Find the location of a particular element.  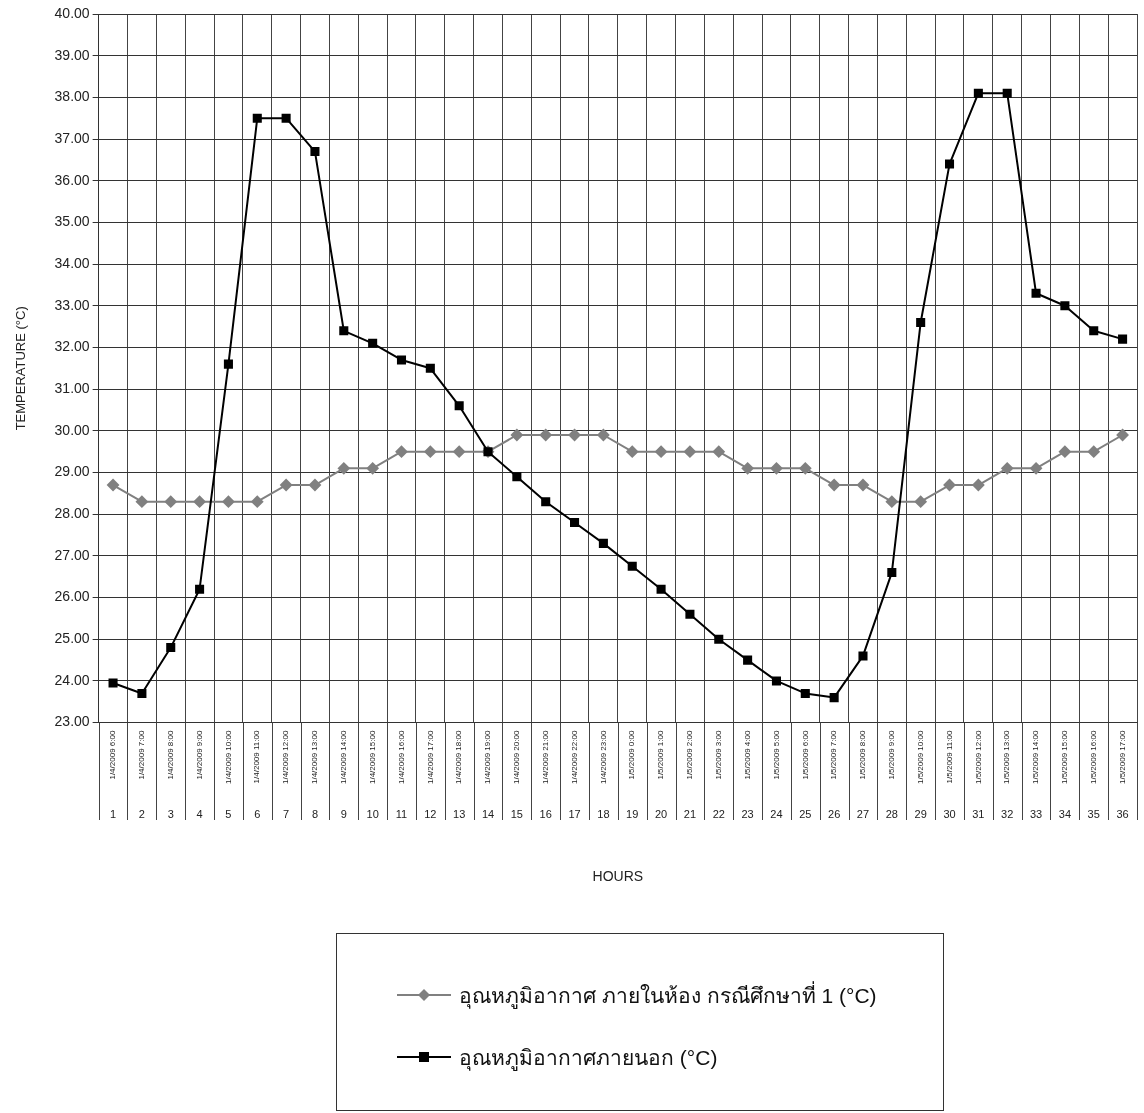

x-tick-label: 1/4/2009 13:00 is located at coordinates (315, 757).